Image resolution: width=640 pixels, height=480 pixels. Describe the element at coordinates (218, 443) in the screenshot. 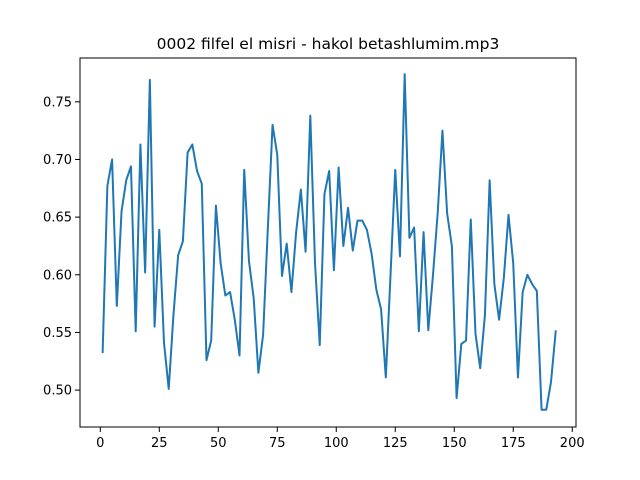

I see `x-tick-label: 50` at that location.